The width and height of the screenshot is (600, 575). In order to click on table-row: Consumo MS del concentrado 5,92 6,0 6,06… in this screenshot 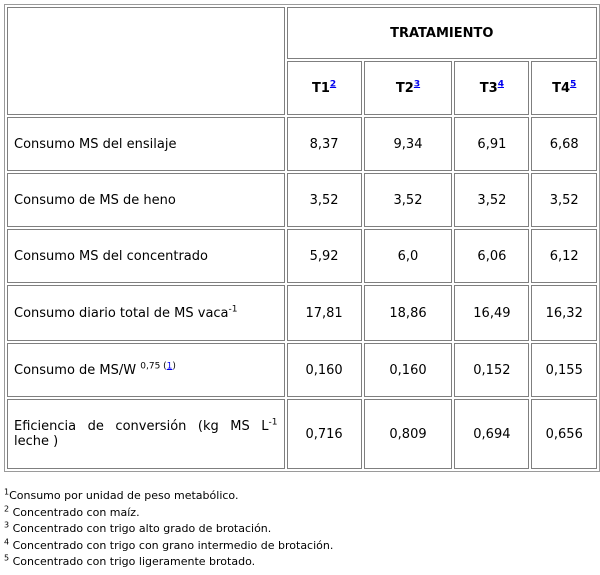, I will do `click(302, 256)`.